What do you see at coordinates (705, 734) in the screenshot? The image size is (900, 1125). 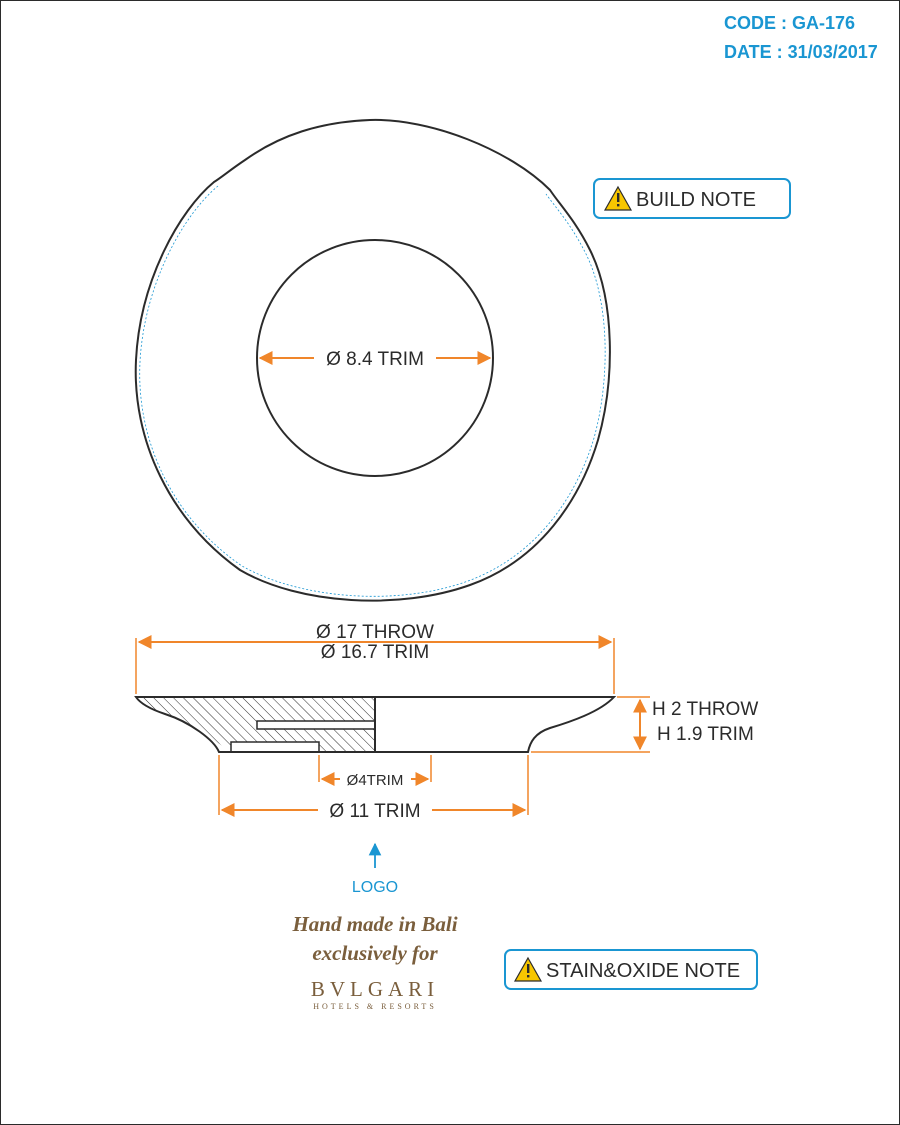 I see `height-trim-label: H 1.9 TRIM` at bounding box center [705, 734].